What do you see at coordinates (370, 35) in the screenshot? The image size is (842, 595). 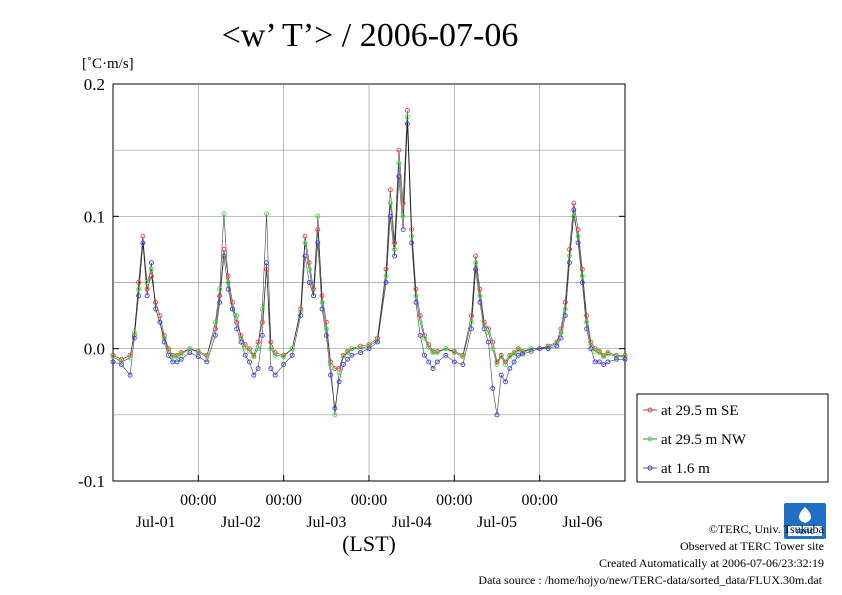 I see `chart-title: <w’ T’> / 2006-07-06` at bounding box center [370, 35].